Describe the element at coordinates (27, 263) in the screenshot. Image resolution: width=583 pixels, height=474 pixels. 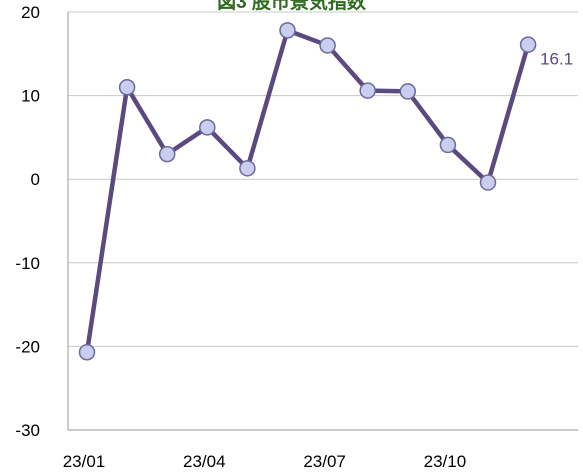
I see `y-tick-label: -10` at that location.